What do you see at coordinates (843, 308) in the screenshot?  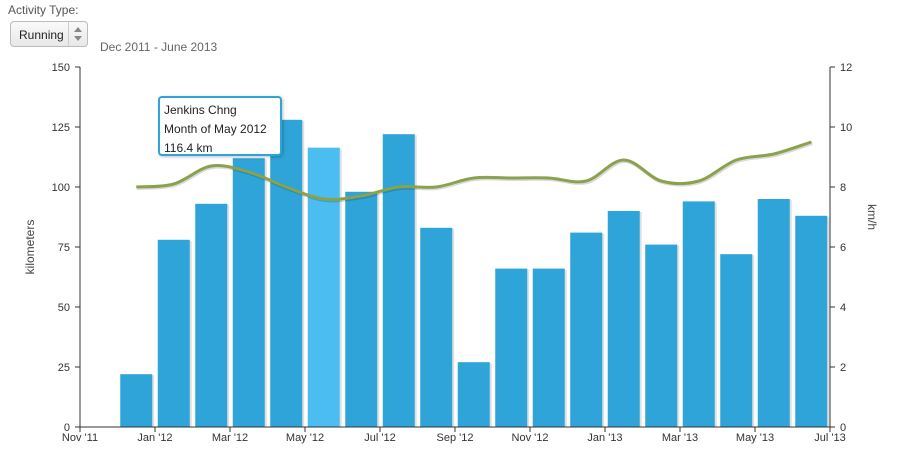 I see `y2-tick-label: 4` at bounding box center [843, 308].